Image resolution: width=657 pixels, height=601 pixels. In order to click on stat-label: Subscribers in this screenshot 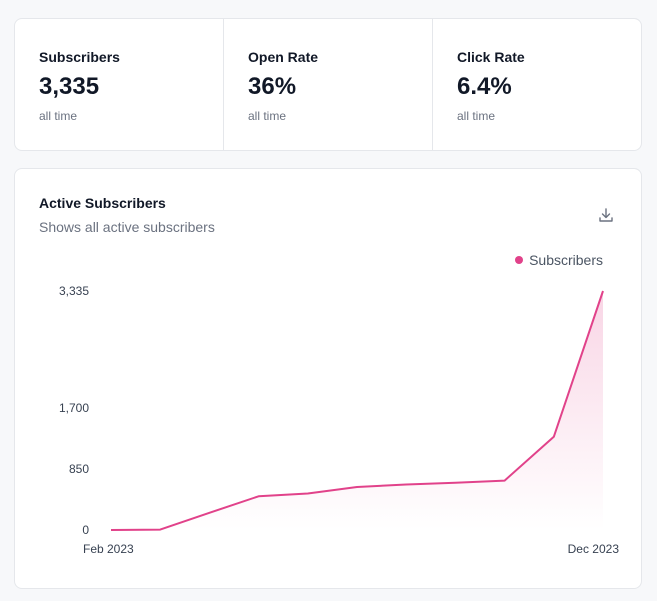, I will do `click(79, 57)`.